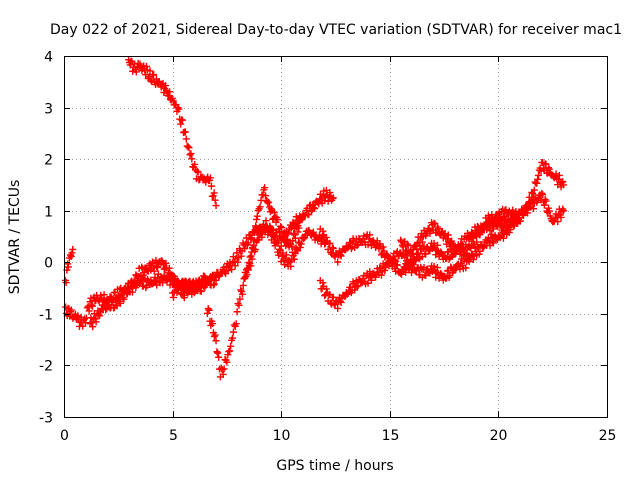  Describe the element at coordinates (608, 436) in the screenshot. I see `x-tick-label: 25` at that location.